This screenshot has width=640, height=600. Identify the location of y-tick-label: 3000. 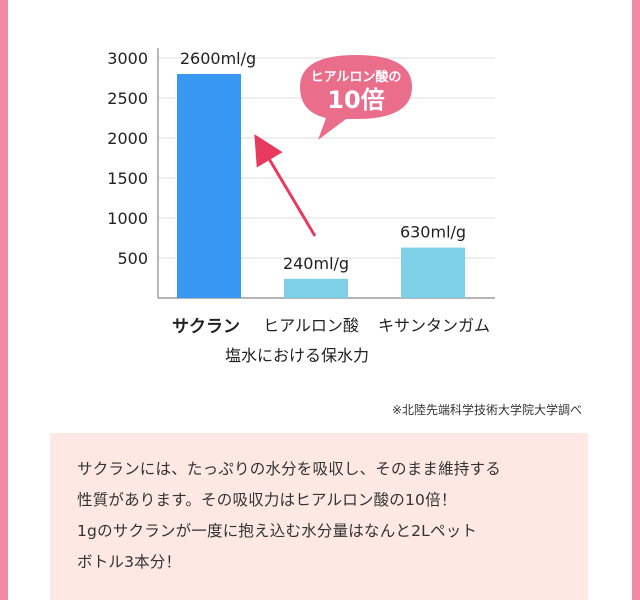
(127, 58).